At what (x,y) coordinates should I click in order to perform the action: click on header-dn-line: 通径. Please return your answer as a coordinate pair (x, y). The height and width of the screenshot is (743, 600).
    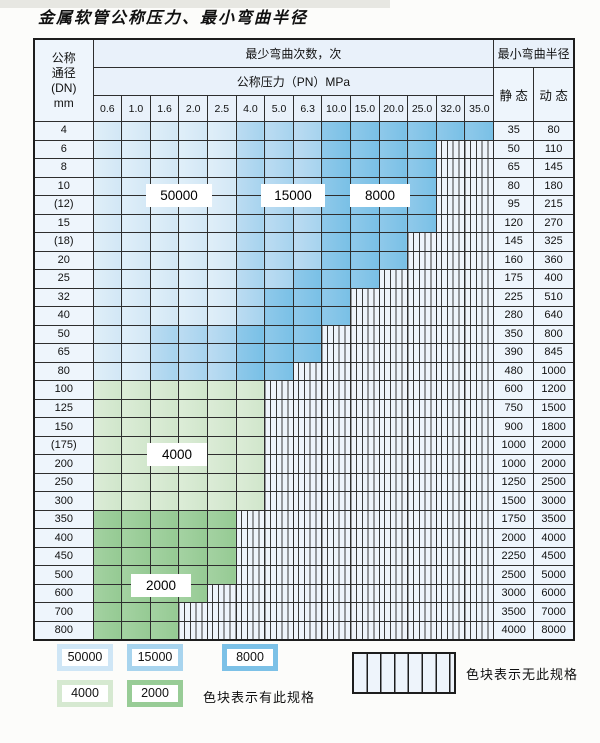
    Looking at the image, I should click on (63, 72).